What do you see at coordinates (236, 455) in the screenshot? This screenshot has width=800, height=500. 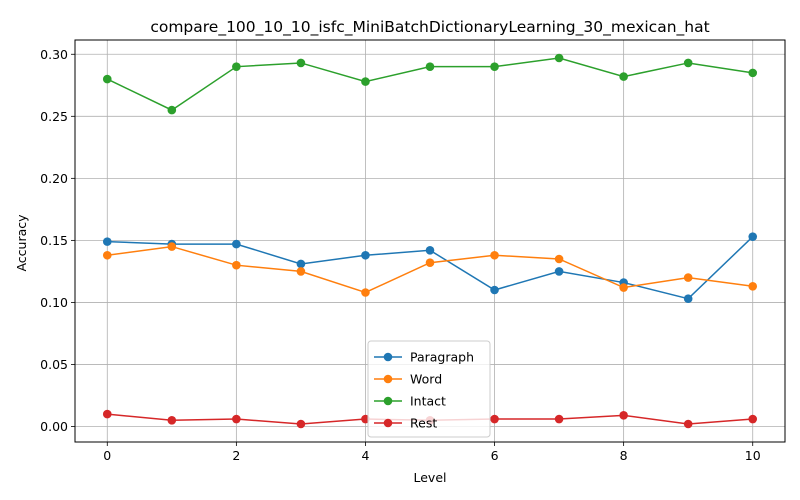 I see `x-tick-label: 2` at bounding box center [236, 455].